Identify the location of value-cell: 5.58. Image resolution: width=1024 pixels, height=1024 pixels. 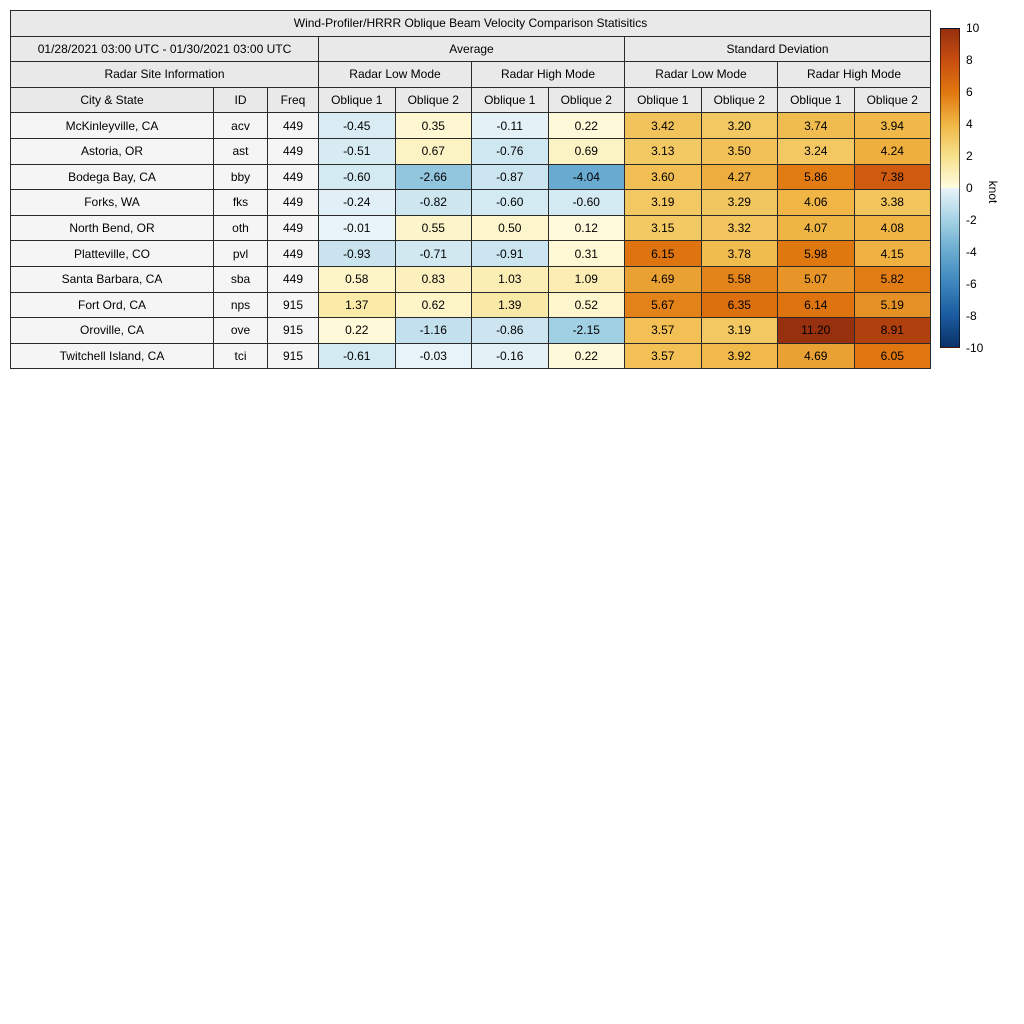
(739, 279).